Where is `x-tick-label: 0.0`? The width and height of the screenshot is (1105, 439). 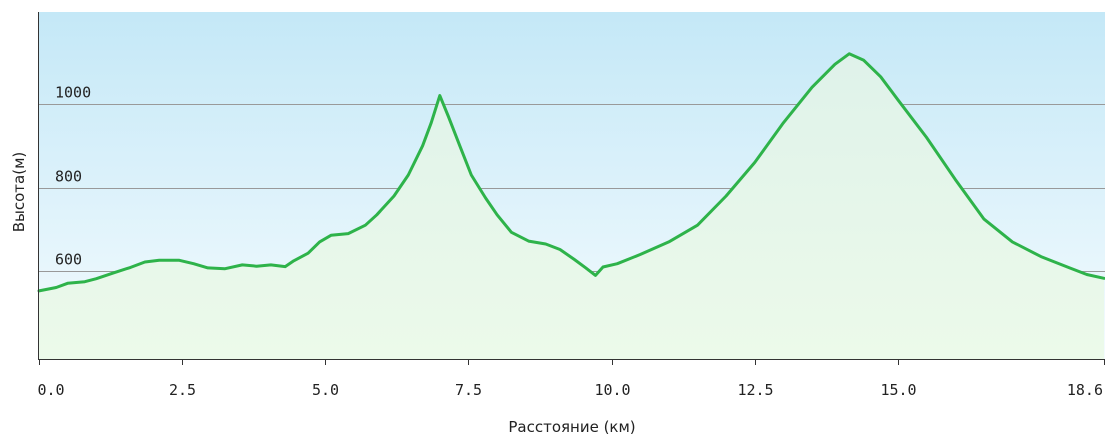 x-tick-label: 0.0 is located at coordinates (51, 390).